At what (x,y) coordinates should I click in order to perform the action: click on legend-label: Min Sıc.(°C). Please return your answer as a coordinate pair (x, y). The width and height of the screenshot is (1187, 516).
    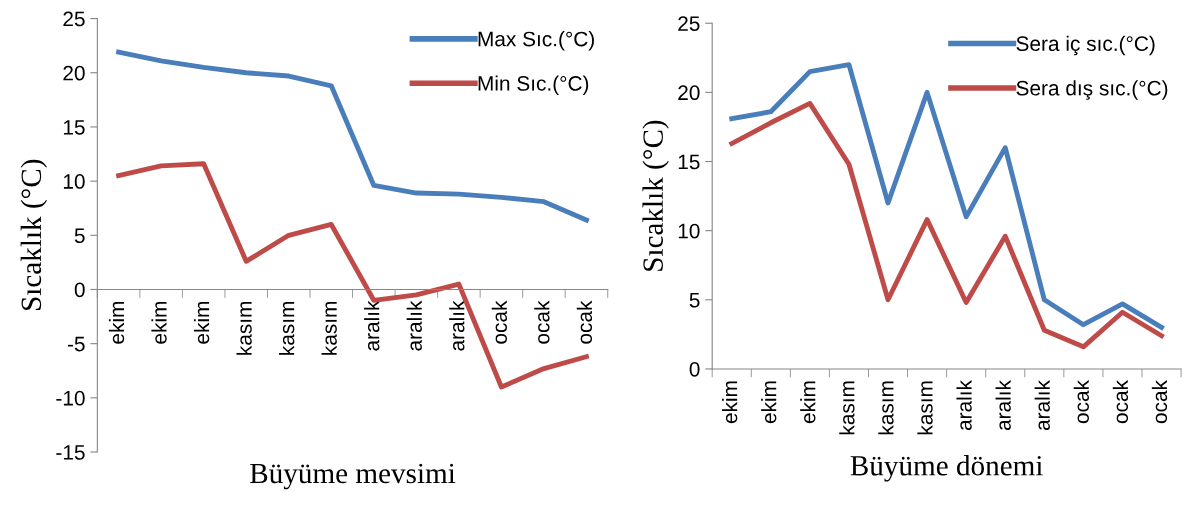
    Looking at the image, I should click on (533, 85).